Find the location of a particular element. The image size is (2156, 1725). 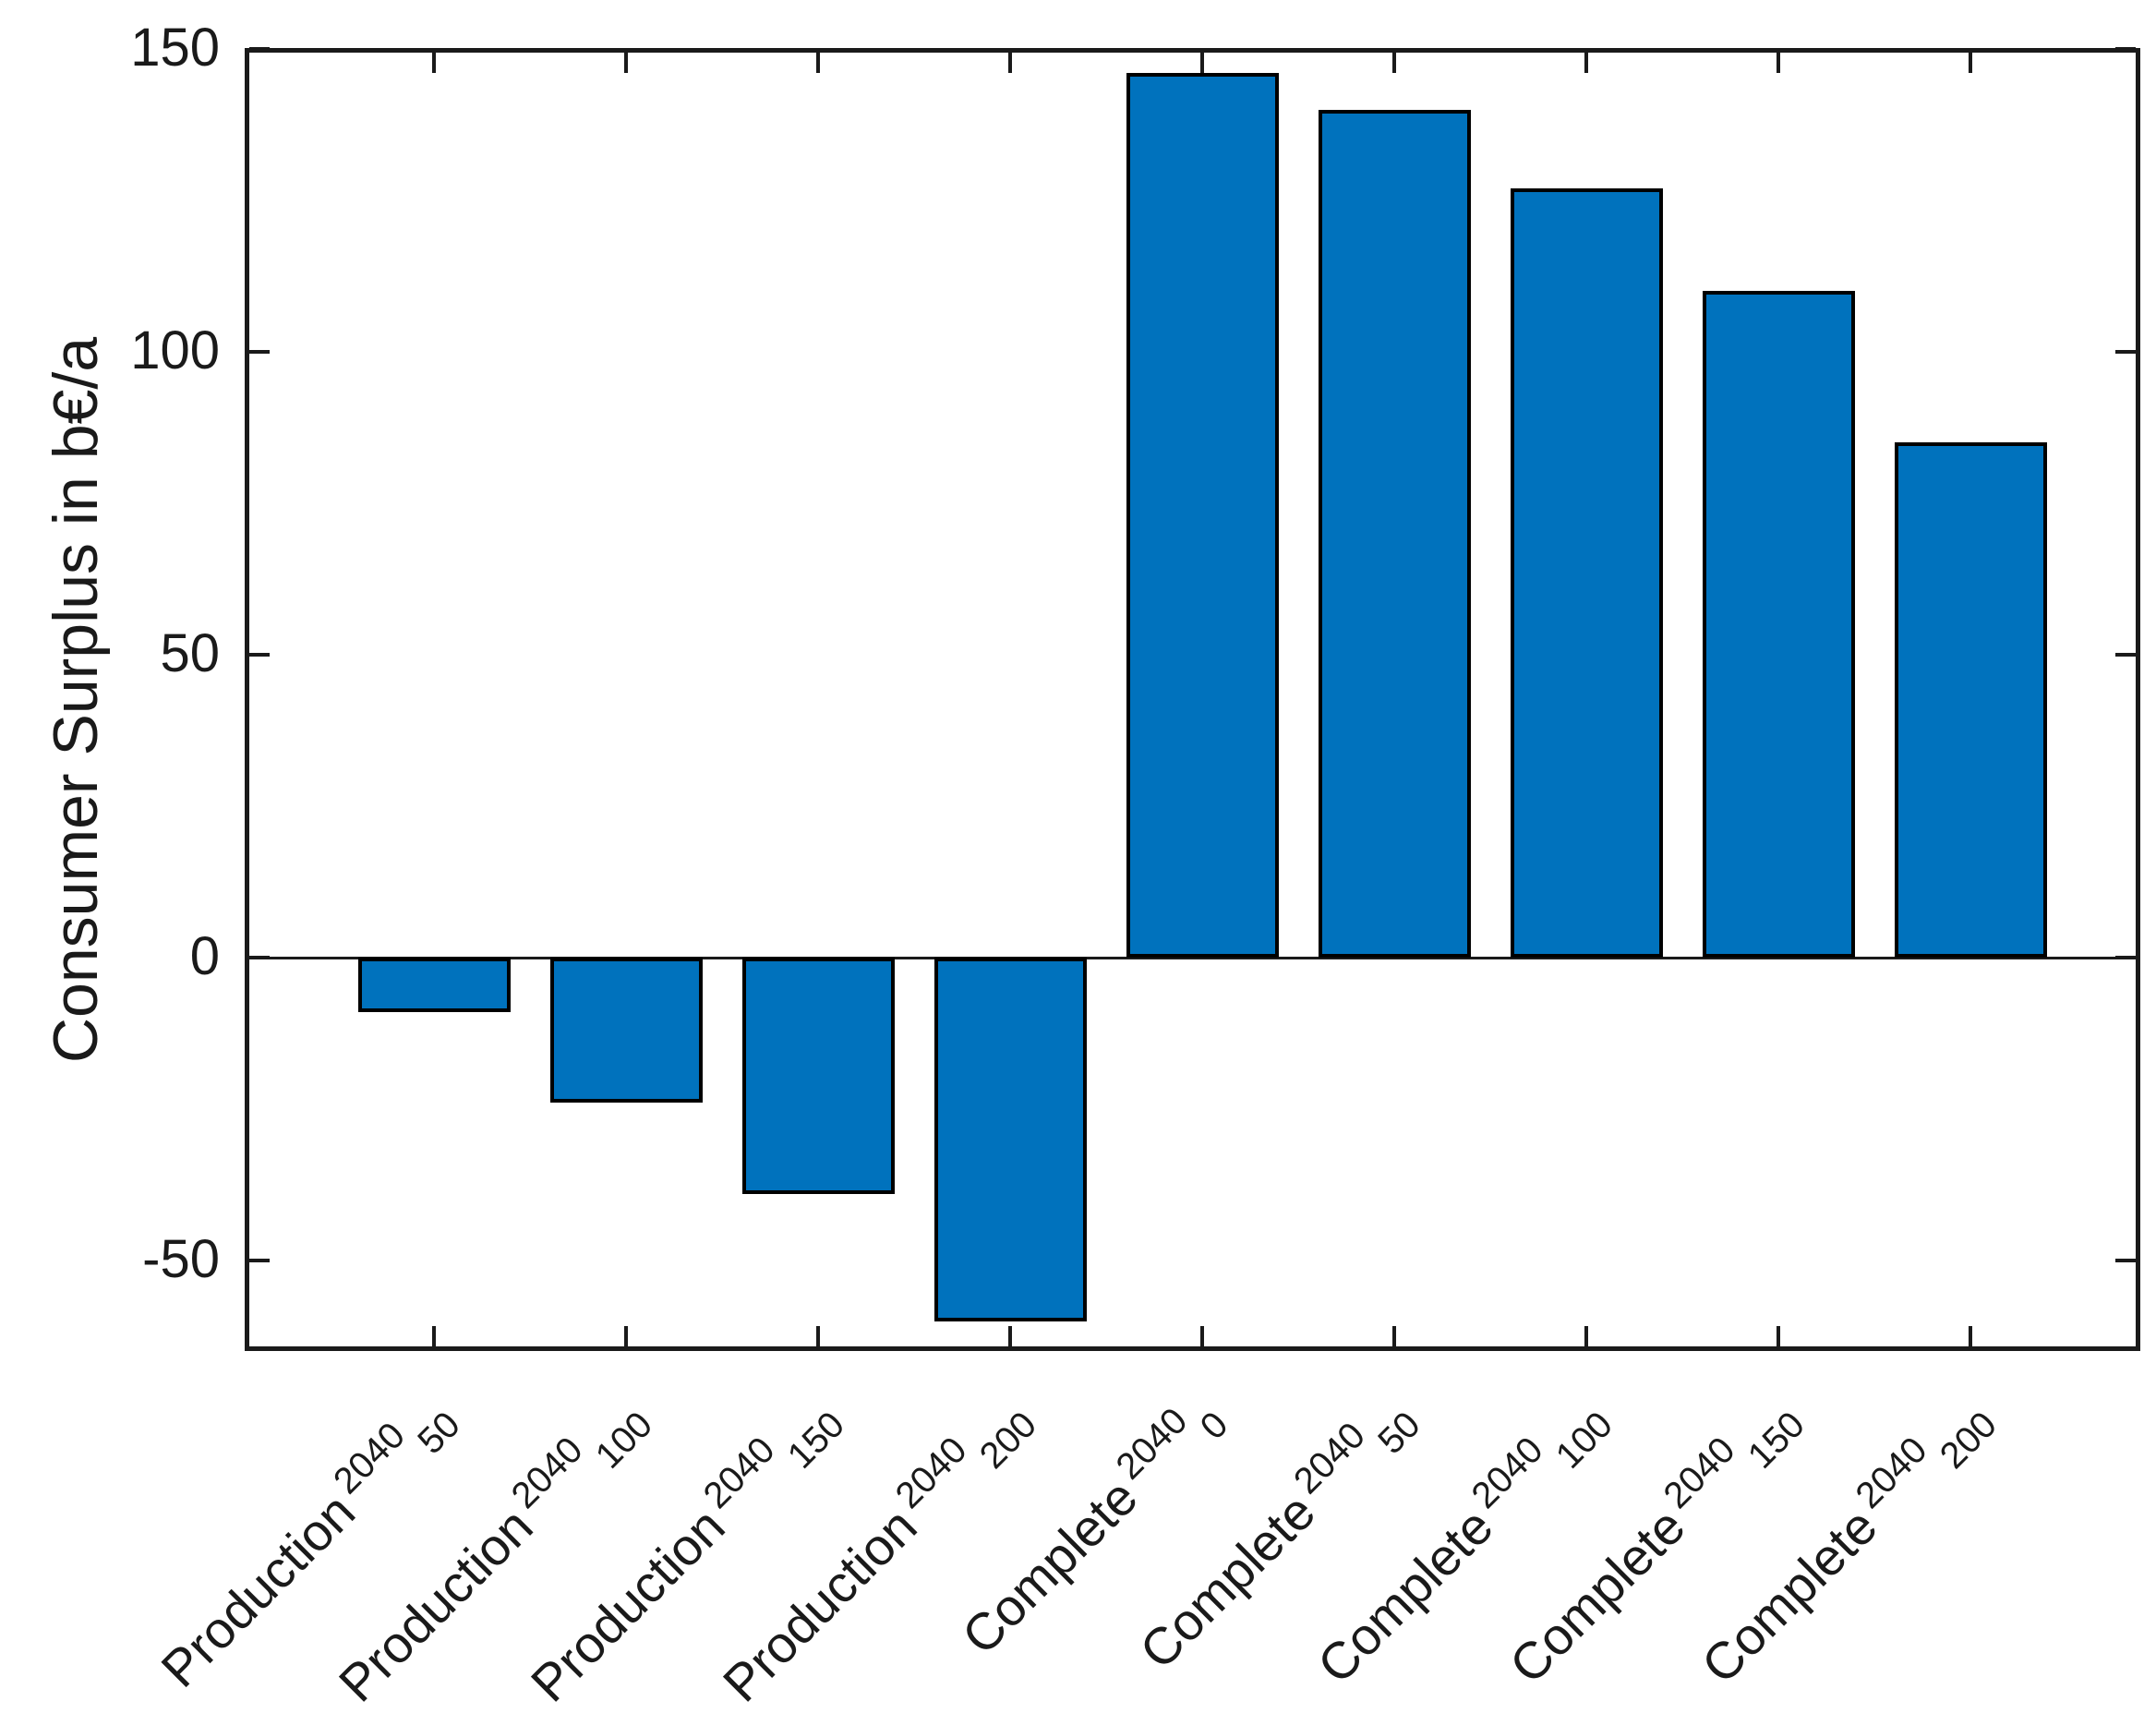

y-tick-label: 0 is located at coordinates (204, 956).